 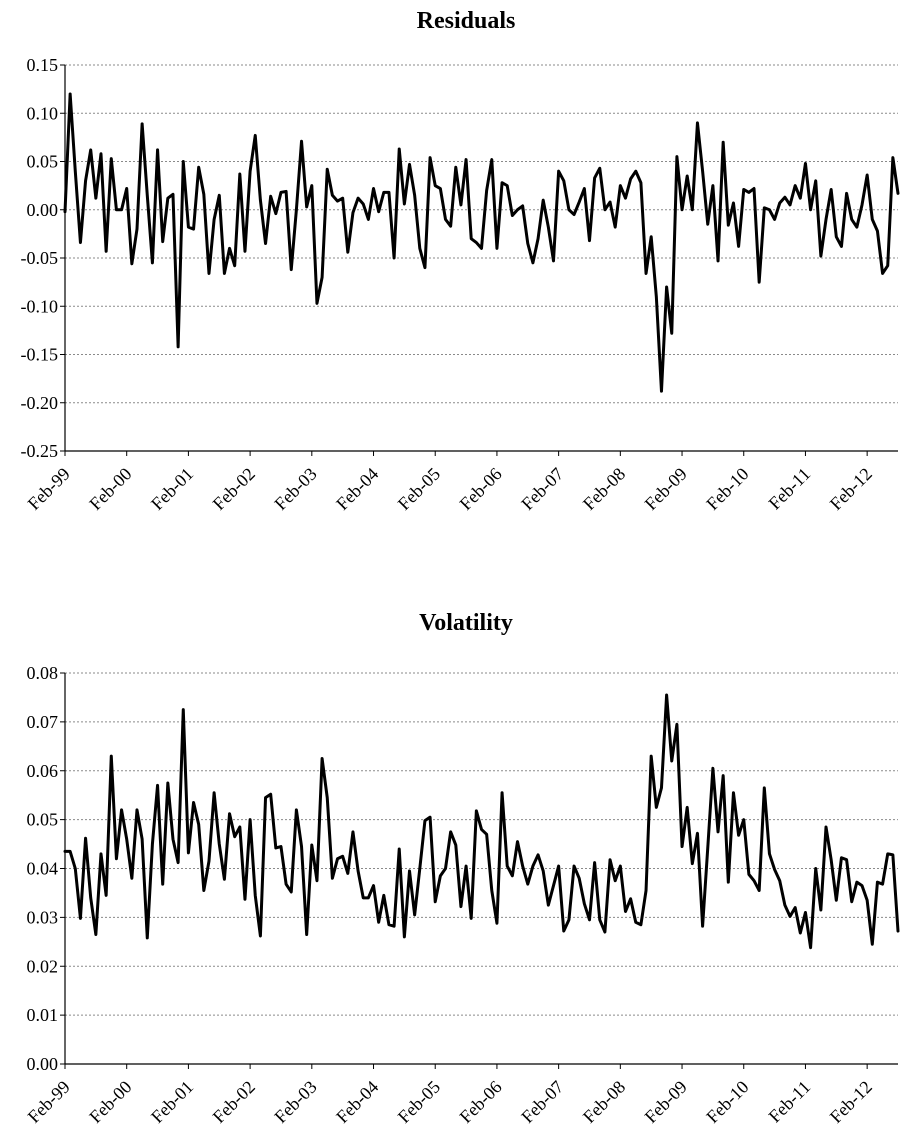 What do you see at coordinates (851, 1102) in the screenshot?
I see `volatility-x-tick-label: Feb-12` at bounding box center [851, 1102].